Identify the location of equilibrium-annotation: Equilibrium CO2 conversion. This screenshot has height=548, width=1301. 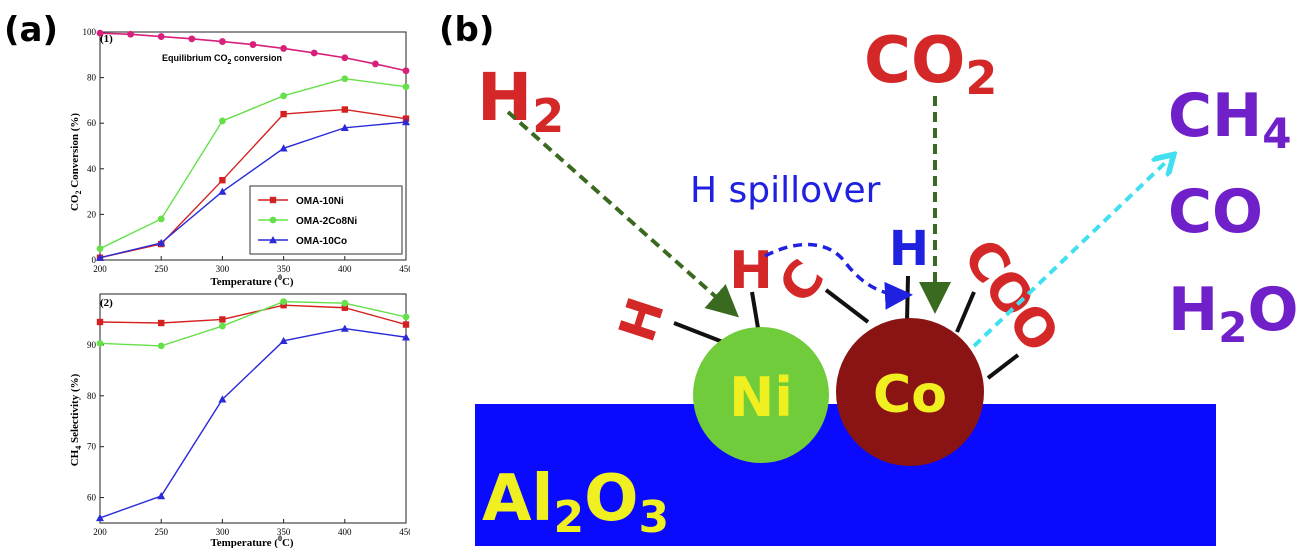
(222, 59).